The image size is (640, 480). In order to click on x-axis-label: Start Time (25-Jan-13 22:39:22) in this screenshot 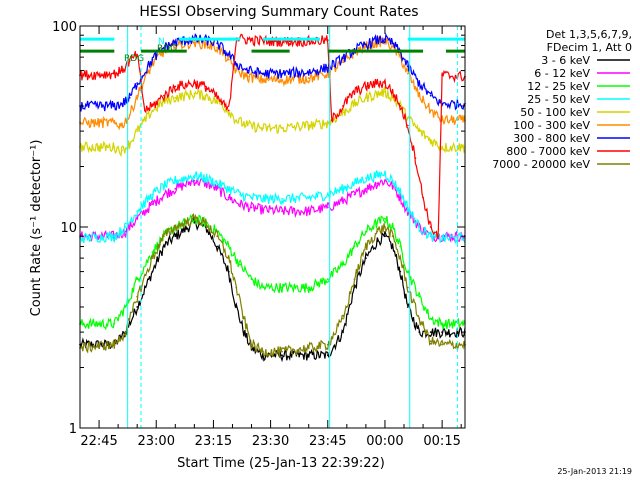, I will do `click(281, 463)`.